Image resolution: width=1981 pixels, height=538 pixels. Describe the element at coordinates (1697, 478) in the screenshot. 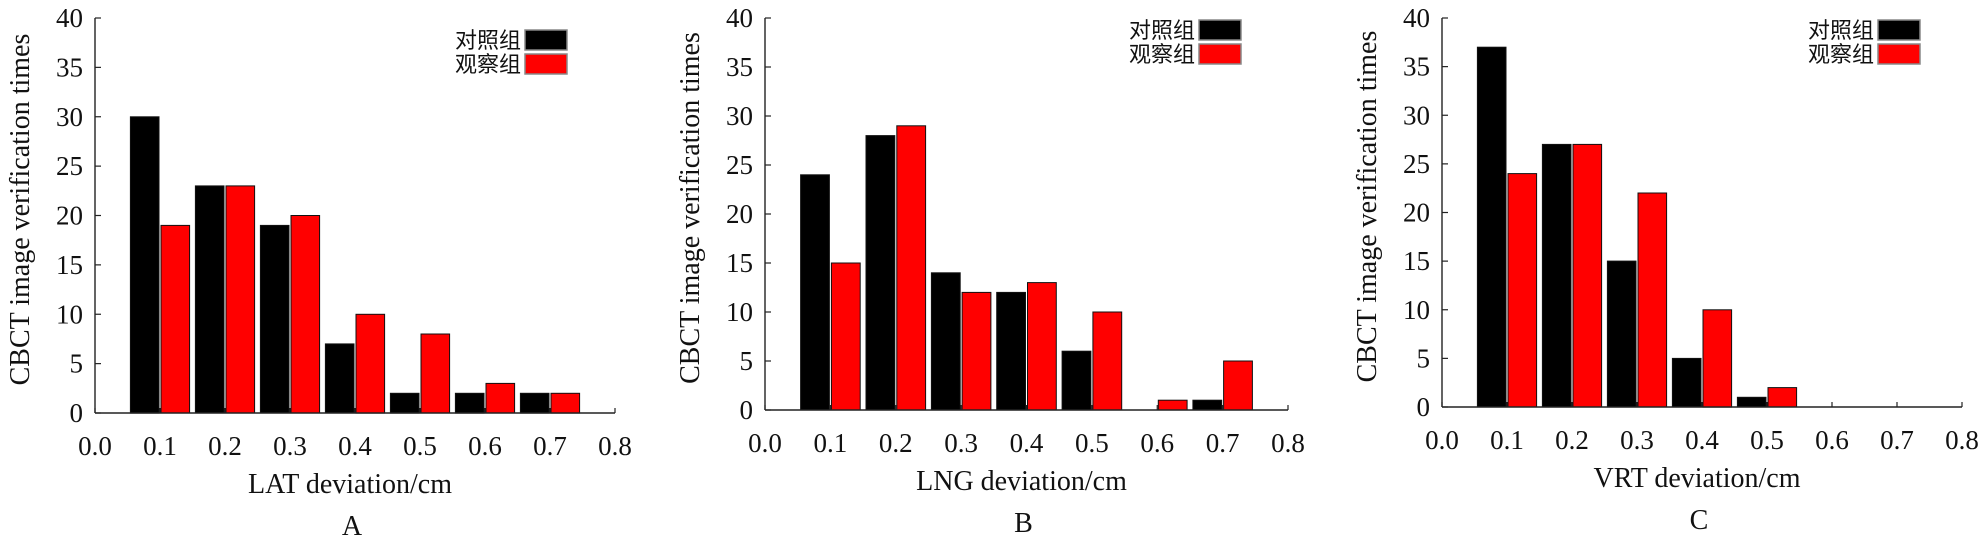

I see `x-axis-label: VRT deviation/cm` at that location.